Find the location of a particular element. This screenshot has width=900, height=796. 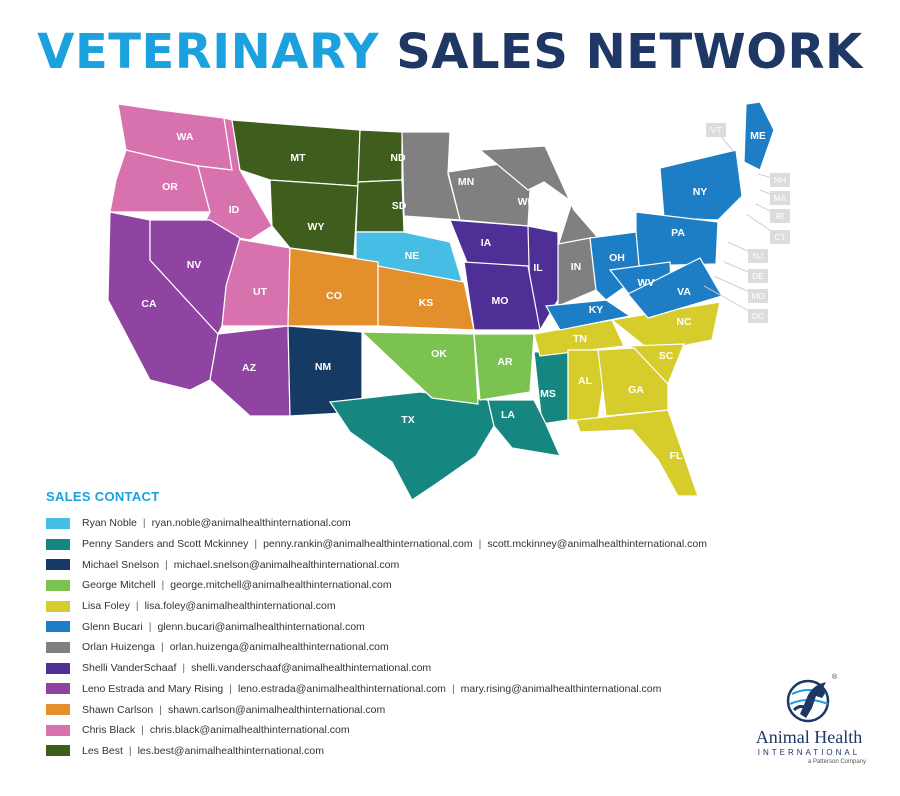

state-tag-ma is located at coordinates (780, 198).